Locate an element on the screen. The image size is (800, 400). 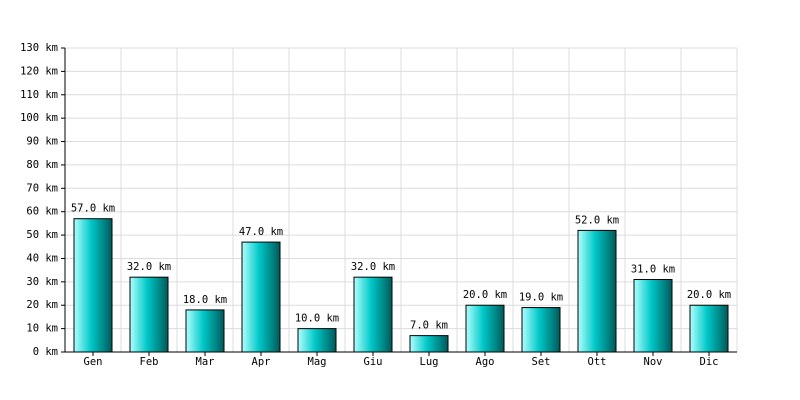
y-tick-label: 80 km is located at coordinates (42, 165).